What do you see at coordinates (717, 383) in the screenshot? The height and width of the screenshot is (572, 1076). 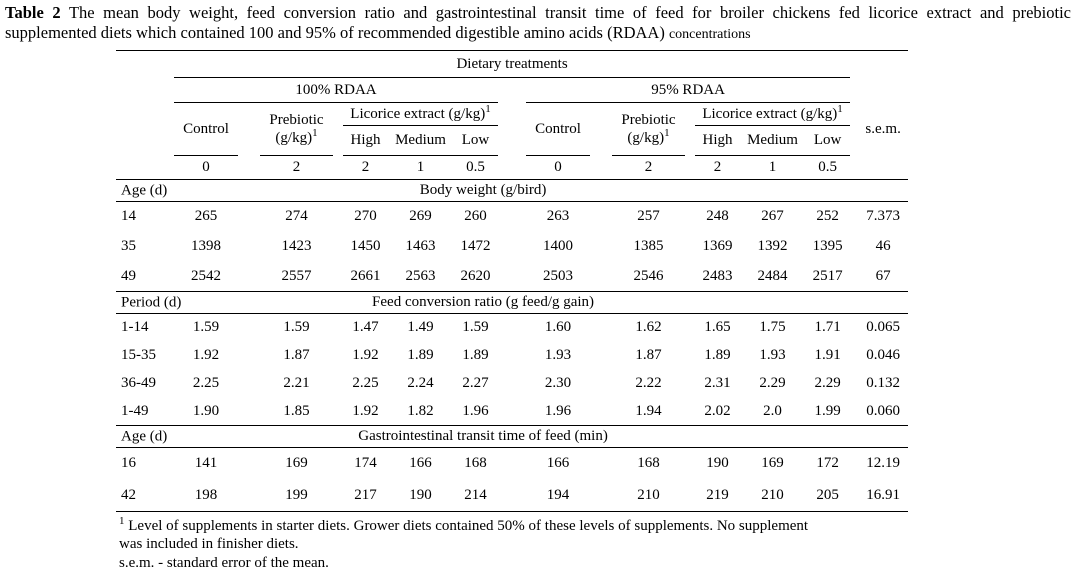 I see `data-cell: 2.31` at bounding box center [717, 383].